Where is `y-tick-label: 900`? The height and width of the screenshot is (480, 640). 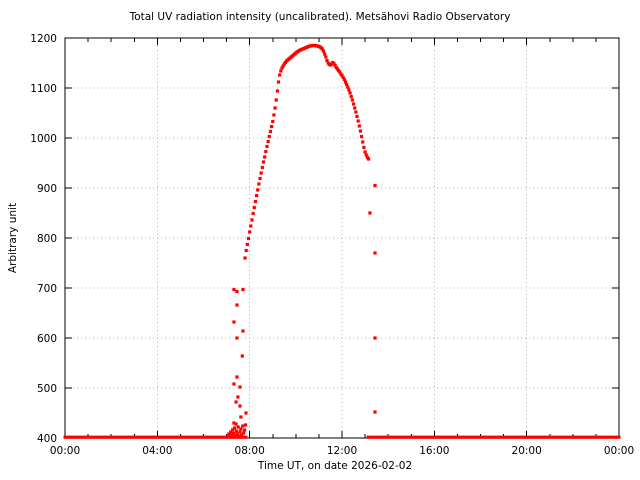
y-tick-label: 900 is located at coordinates (47, 189).